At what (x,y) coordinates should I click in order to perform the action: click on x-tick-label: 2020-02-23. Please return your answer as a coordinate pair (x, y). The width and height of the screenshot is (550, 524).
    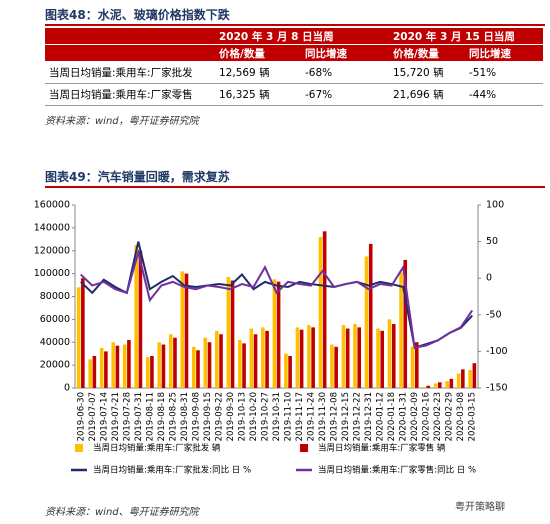
    Looking at the image, I should click on (438, 416).